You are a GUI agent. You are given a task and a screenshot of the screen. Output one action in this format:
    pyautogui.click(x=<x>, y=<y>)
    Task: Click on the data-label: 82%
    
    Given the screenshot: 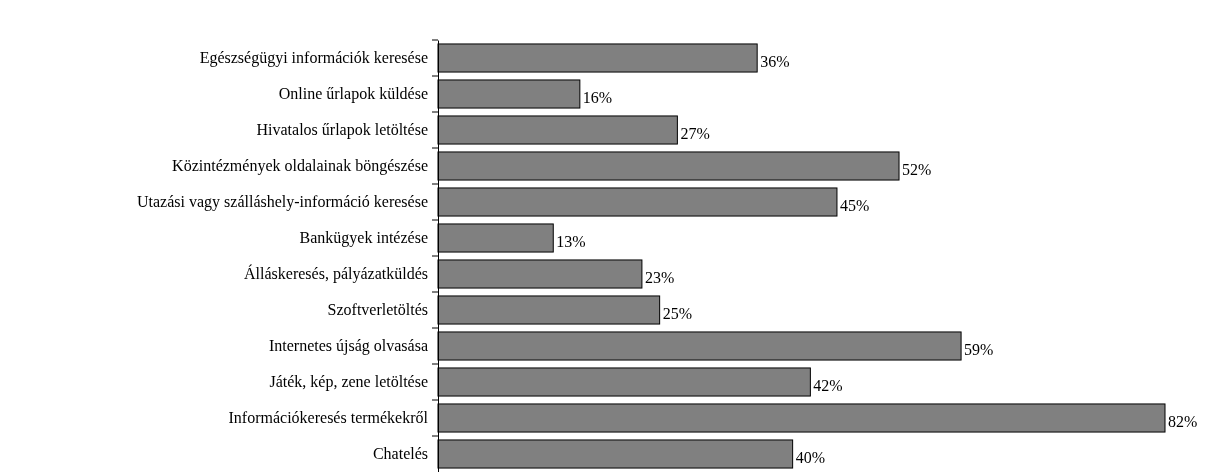 What is the action you would take?
    pyautogui.click(x=1183, y=421)
    